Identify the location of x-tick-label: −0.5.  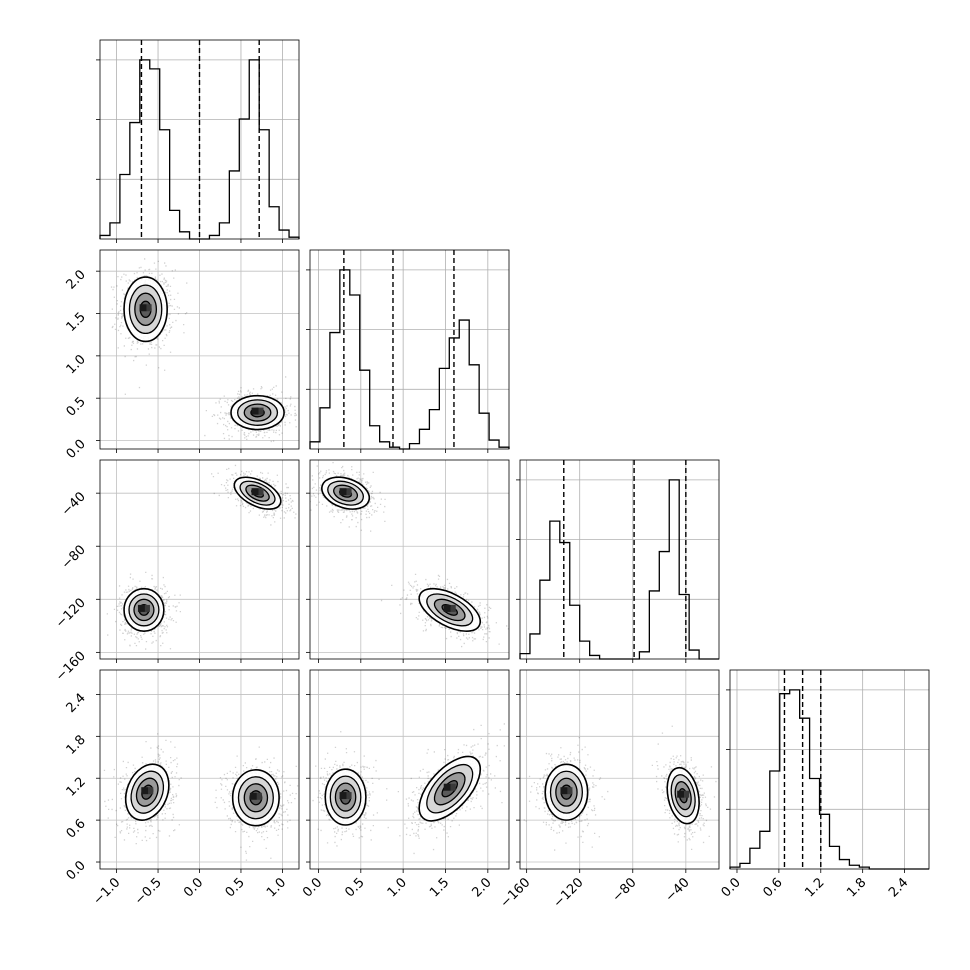
(148, 891).